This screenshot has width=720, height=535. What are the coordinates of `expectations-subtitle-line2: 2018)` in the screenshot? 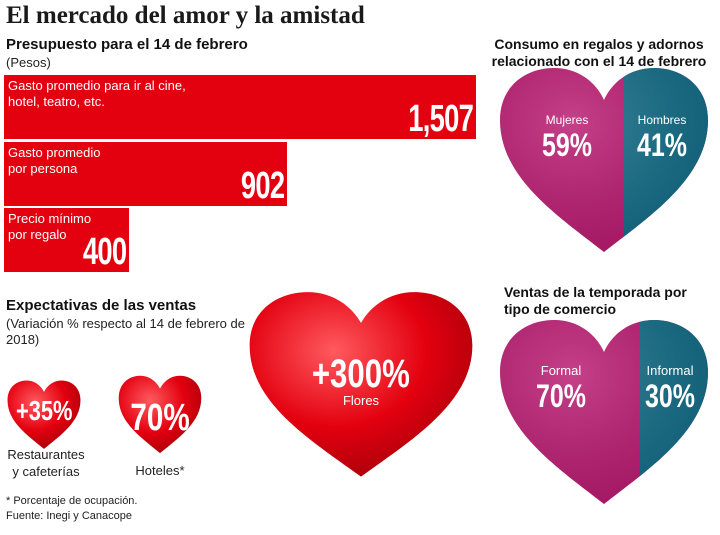 It's located at (23, 339).